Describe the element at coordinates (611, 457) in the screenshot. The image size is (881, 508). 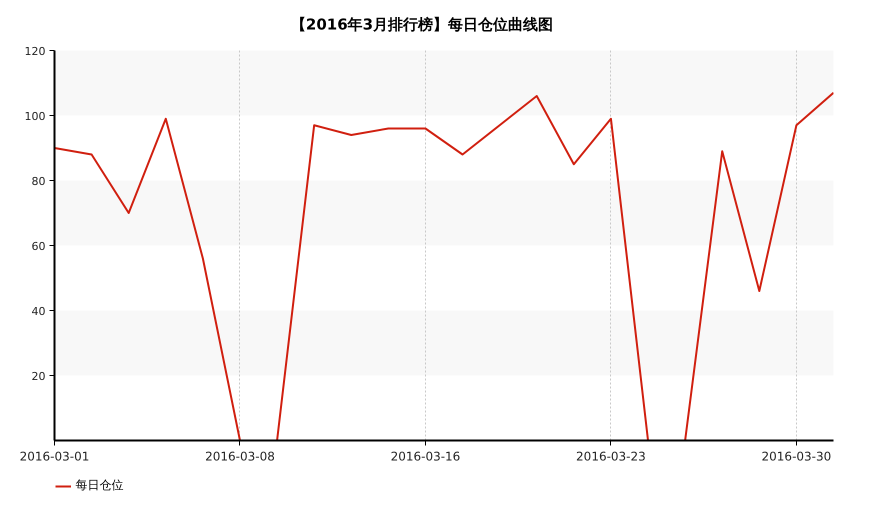
I see `x-tick-label: 2016-03-23` at that location.